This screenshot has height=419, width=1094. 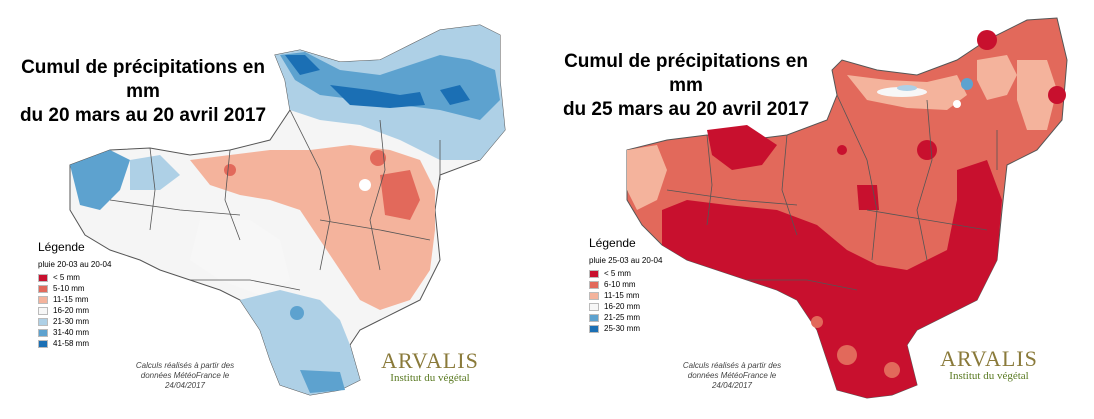 I want to click on legend-label: 41-58 mm, so click(x=71, y=343).